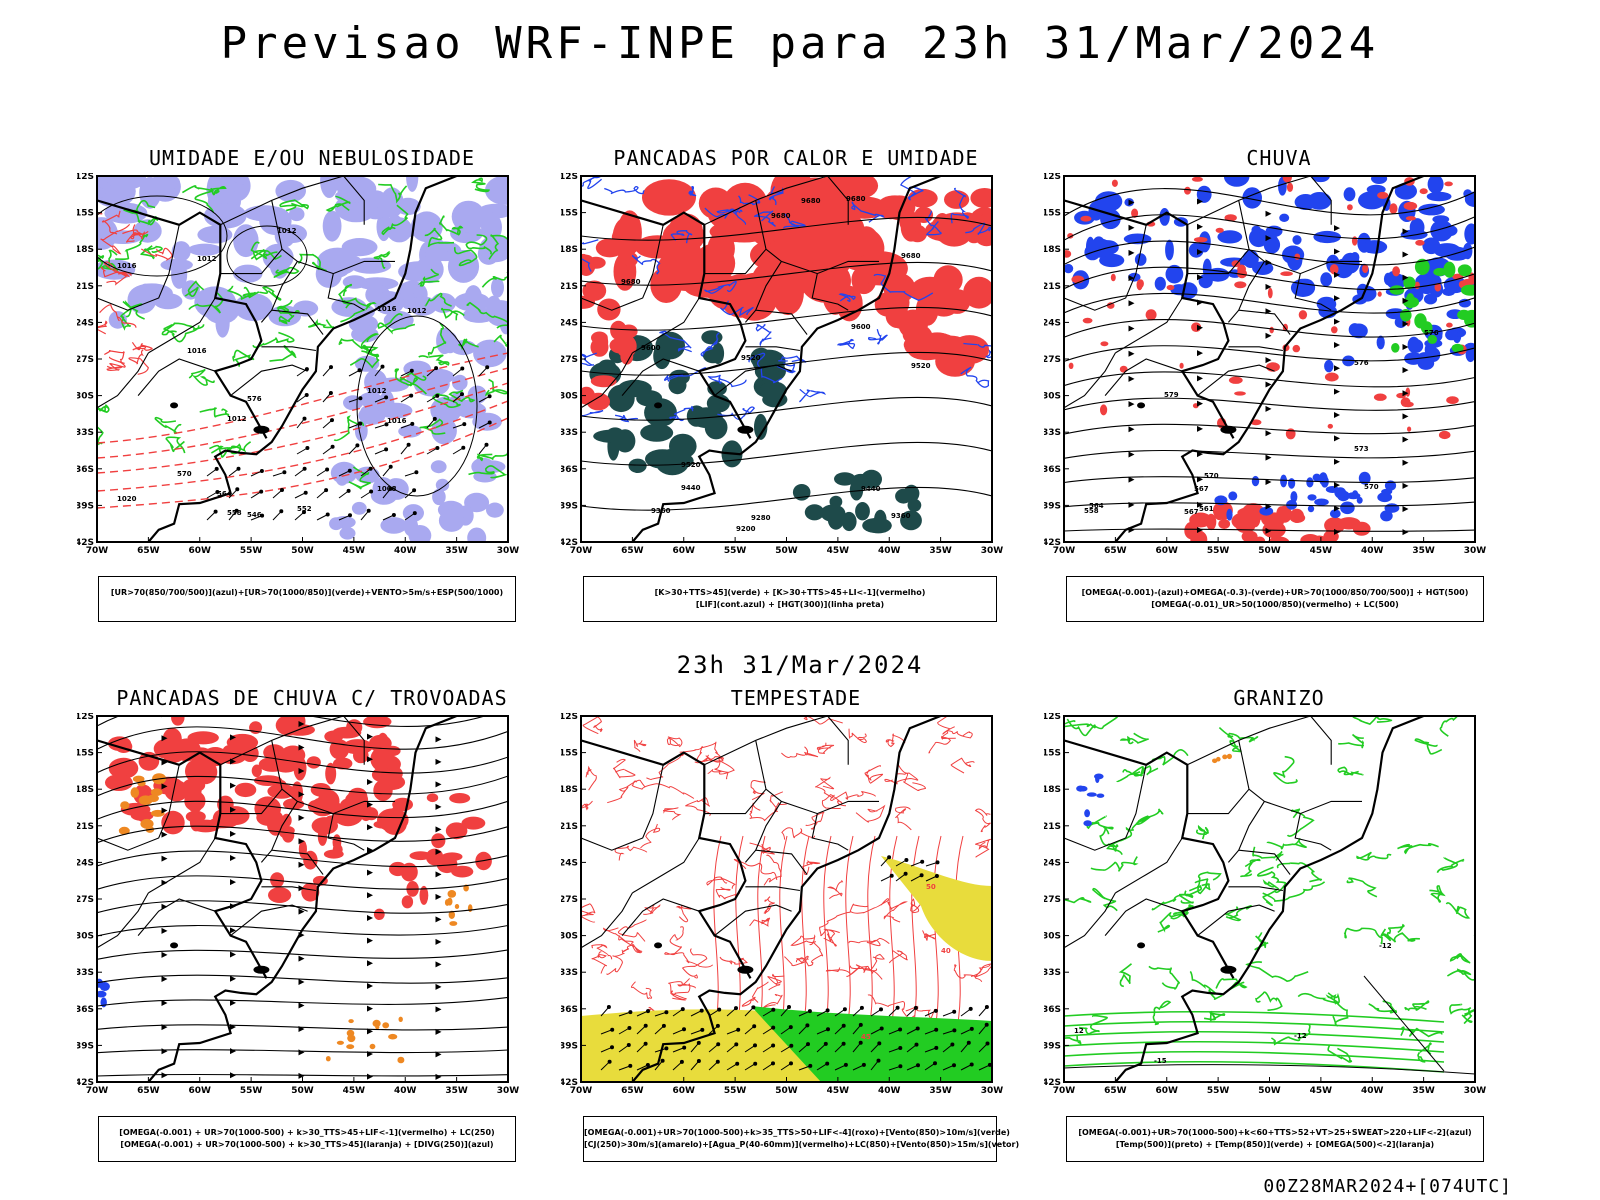 The width and height of the screenshot is (1600, 1200). Describe the element at coordinates (85, 360) in the screenshot. I see `lat-label: 27S` at that location.